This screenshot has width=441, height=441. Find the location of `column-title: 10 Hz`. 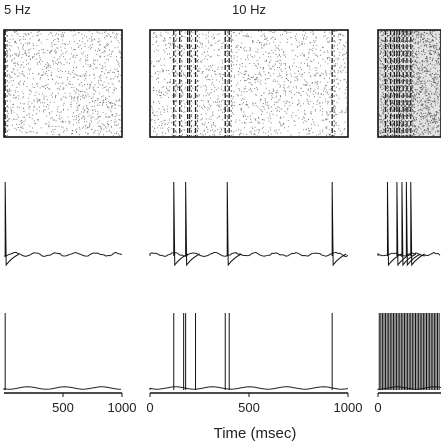

column-title: 10 Hz is located at coordinates (249, 9).